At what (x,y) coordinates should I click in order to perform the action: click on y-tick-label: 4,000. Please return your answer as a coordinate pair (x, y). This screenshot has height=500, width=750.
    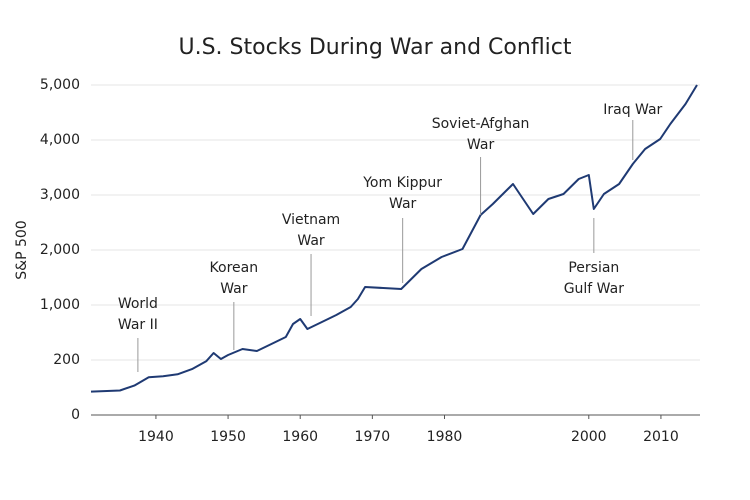
    Looking at the image, I should click on (60, 140).